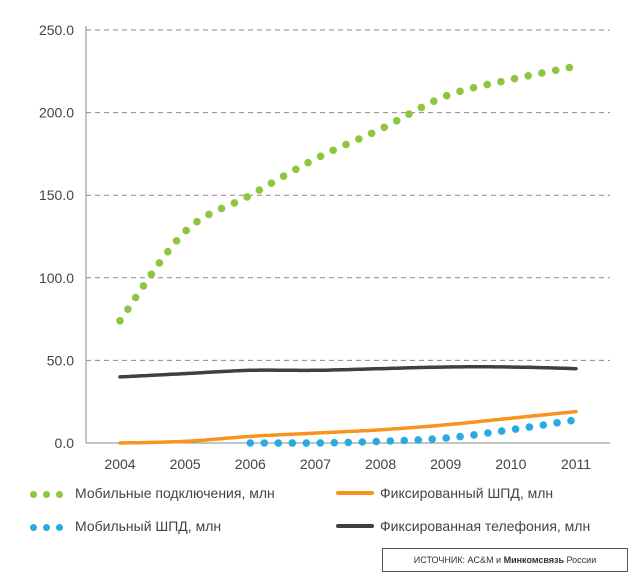 This screenshot has width=640, height=576. What do you see at coordinates (119, 464) in the screenshot?
I see `x-tick-label: 2004` at bounding box center [119, 464].